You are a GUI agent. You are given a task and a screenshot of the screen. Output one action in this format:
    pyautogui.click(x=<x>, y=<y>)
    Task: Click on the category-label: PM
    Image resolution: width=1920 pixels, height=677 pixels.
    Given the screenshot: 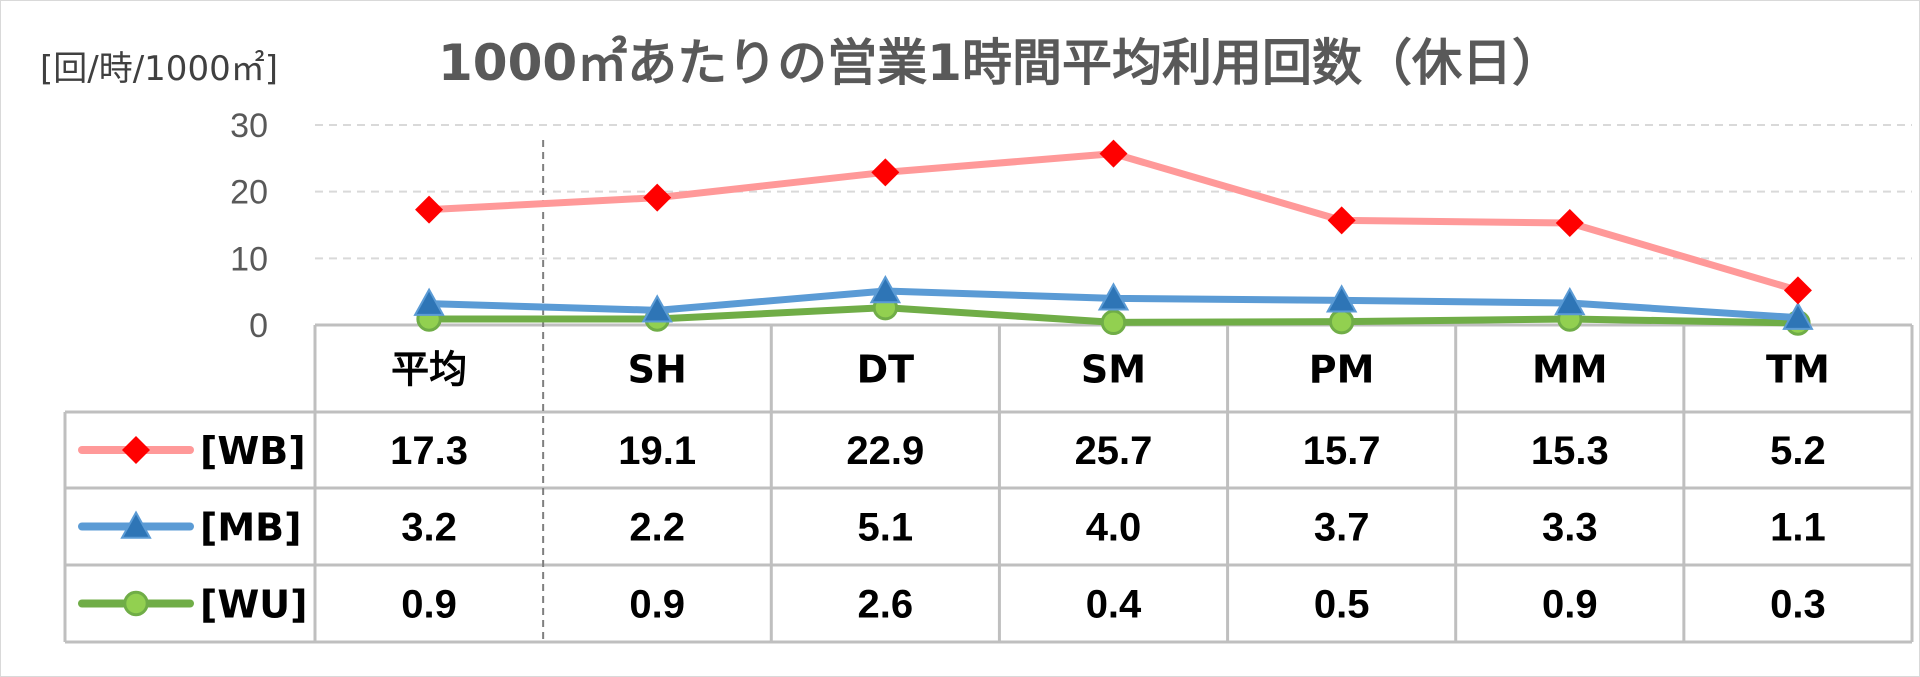 What is the action you would take?
    pyautogui.click(x=1342, y=370)
    